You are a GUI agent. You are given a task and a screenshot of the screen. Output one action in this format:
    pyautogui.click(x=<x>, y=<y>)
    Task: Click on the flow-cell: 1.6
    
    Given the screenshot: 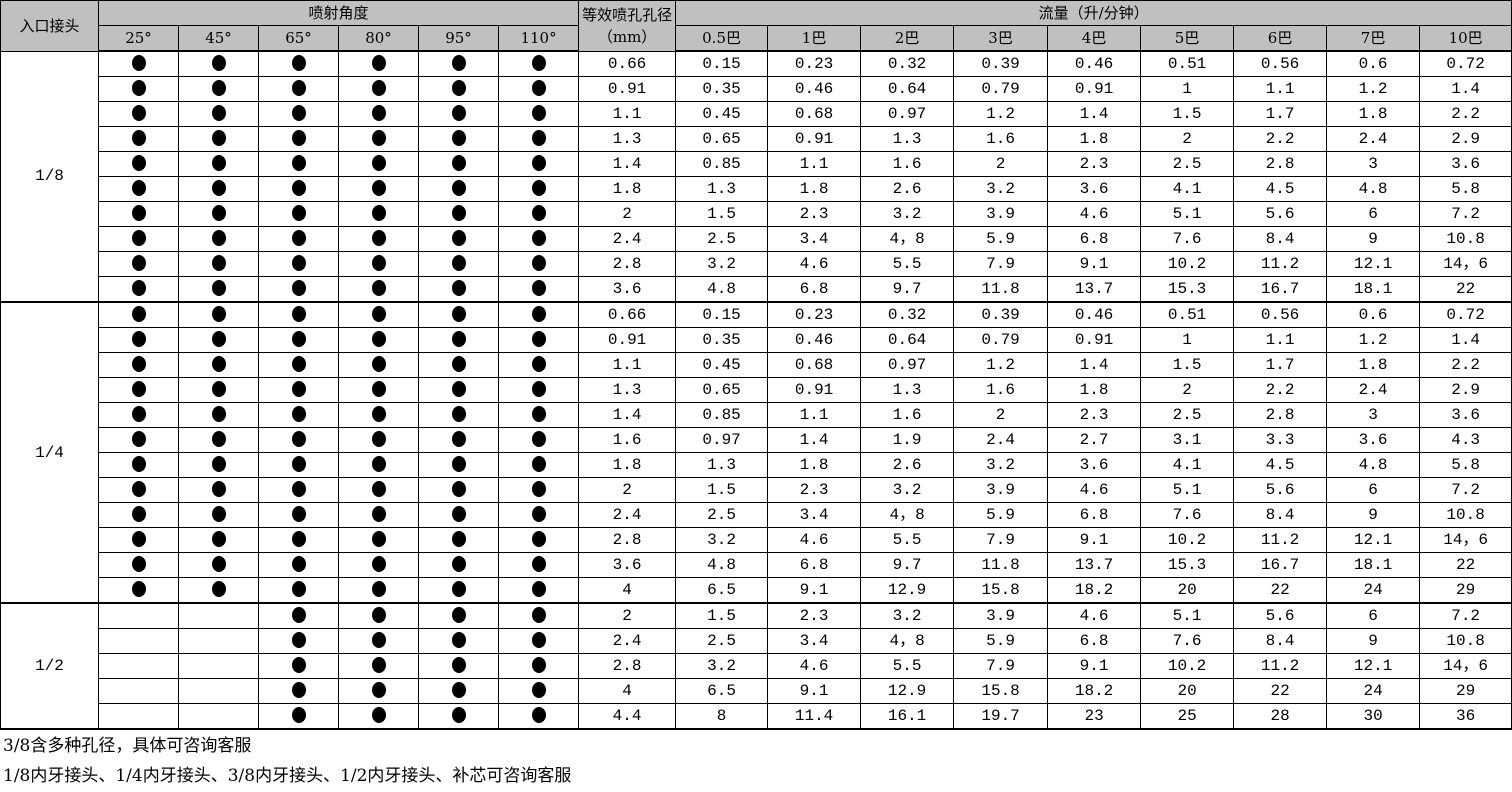 What is the action you would take?
    pyautogui.click(x=1001, y=390)
    